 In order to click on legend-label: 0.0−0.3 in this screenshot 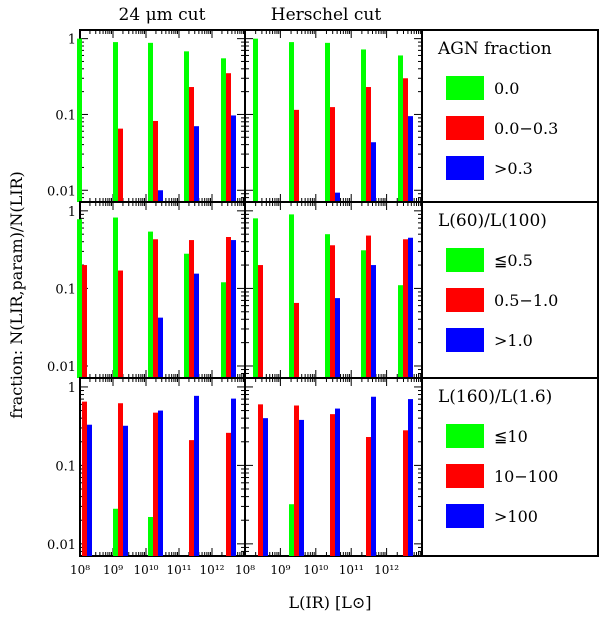, I will do `click(526, 128)`.